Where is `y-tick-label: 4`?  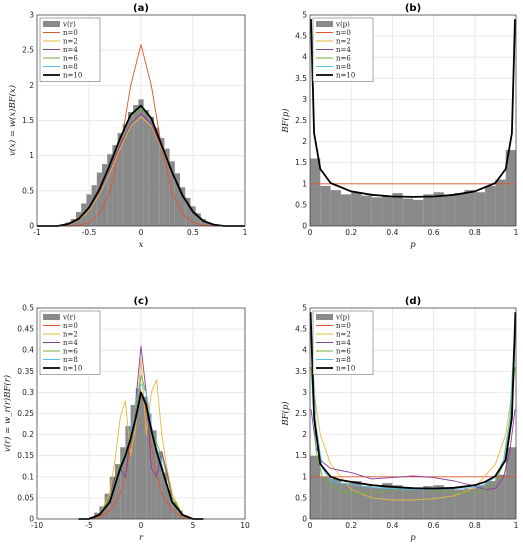 y-tick-label: 4 is located at coordinates (304, 57).